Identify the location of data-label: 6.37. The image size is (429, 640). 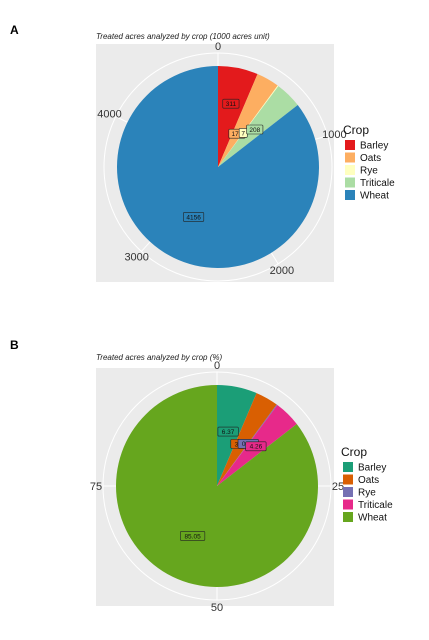
(228, 432).